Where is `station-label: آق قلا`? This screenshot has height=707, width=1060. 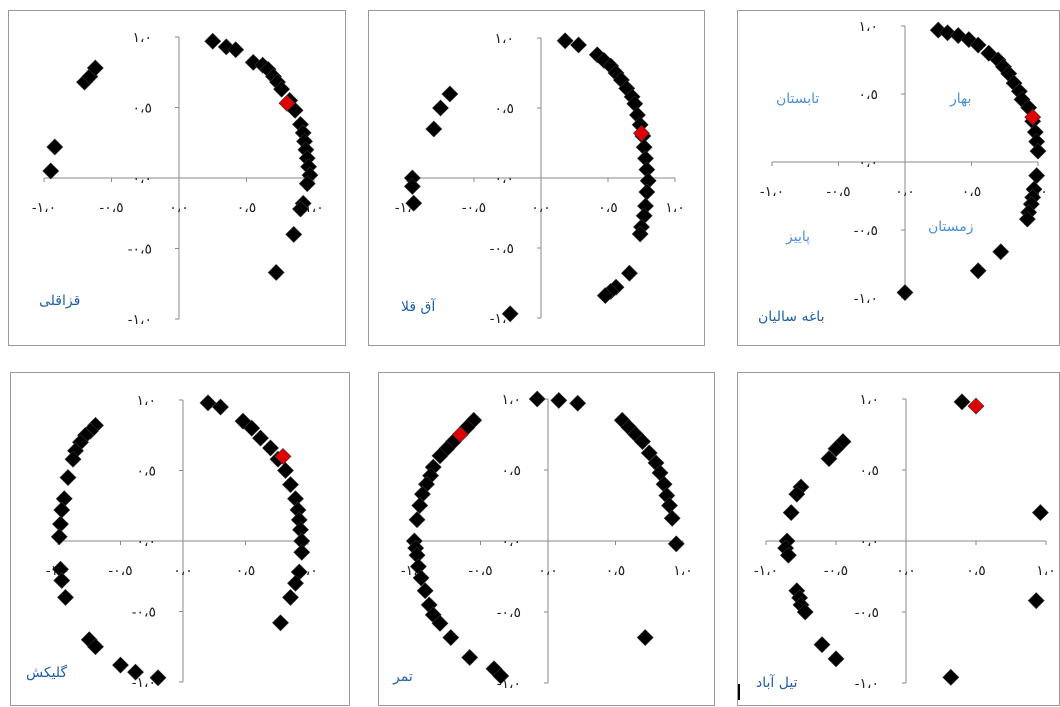 station-label: آق قلا is located at coordinates (418, 307).